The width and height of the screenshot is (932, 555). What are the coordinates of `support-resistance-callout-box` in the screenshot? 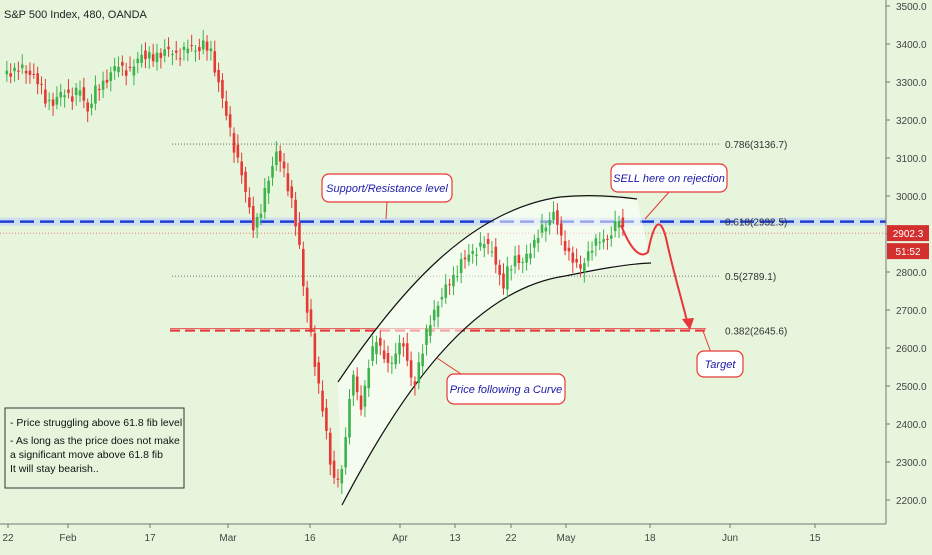 It's located at (387, 188).